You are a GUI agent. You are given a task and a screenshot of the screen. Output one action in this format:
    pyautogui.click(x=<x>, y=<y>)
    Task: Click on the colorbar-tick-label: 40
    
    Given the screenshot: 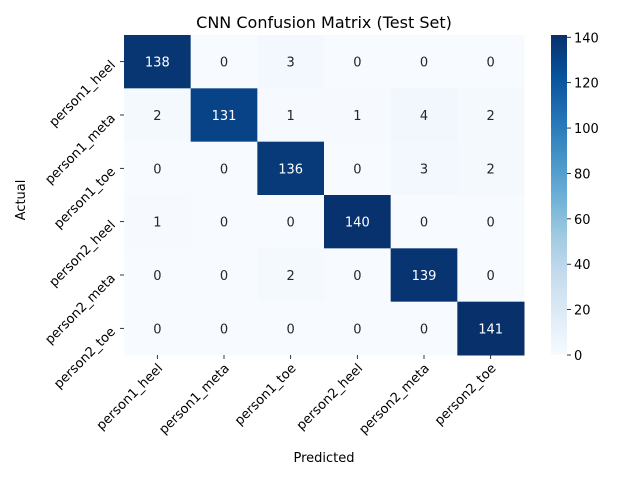 What is the action you would take?
    pyautogui.click(x=582, y=265)
    